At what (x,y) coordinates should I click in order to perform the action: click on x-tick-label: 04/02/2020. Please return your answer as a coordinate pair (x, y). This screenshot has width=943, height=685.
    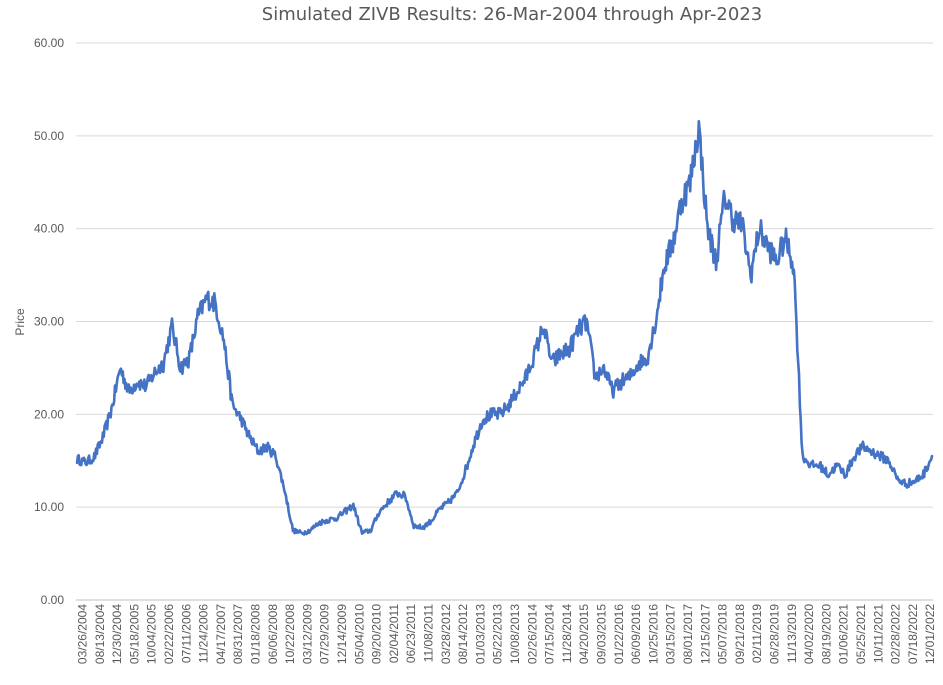
    Looking at the image, I should click on (809, 634).